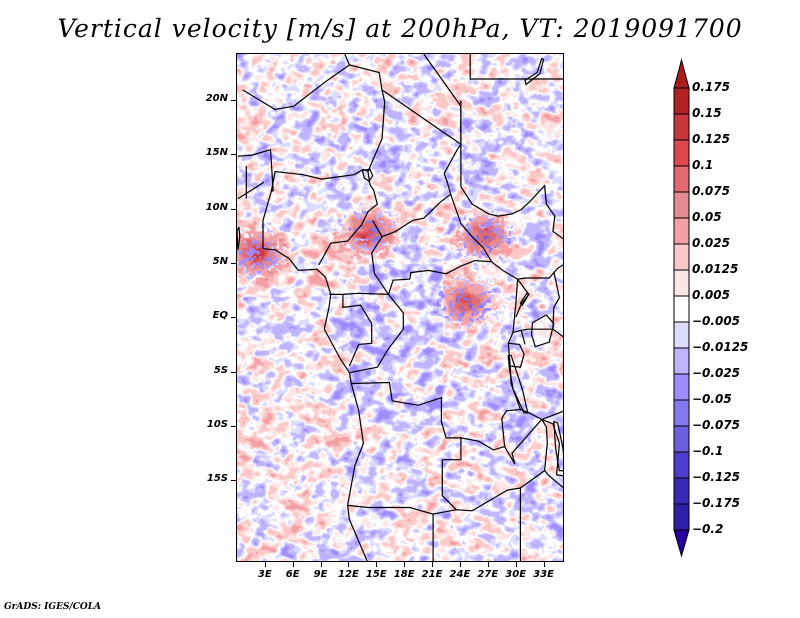 Image resolution: width=800 pixels, height=618 pixels. What do you see at coordinates (534, 71) in the screenshot?
I see `lake-nasser` at bounding box center [534, 71].